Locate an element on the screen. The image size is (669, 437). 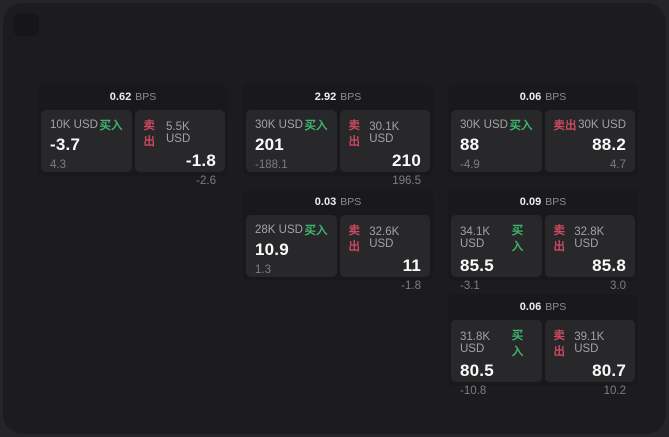
sell-tile: 卖出 30K USD 88.2 4.7 is located at coordinates (589, 141).